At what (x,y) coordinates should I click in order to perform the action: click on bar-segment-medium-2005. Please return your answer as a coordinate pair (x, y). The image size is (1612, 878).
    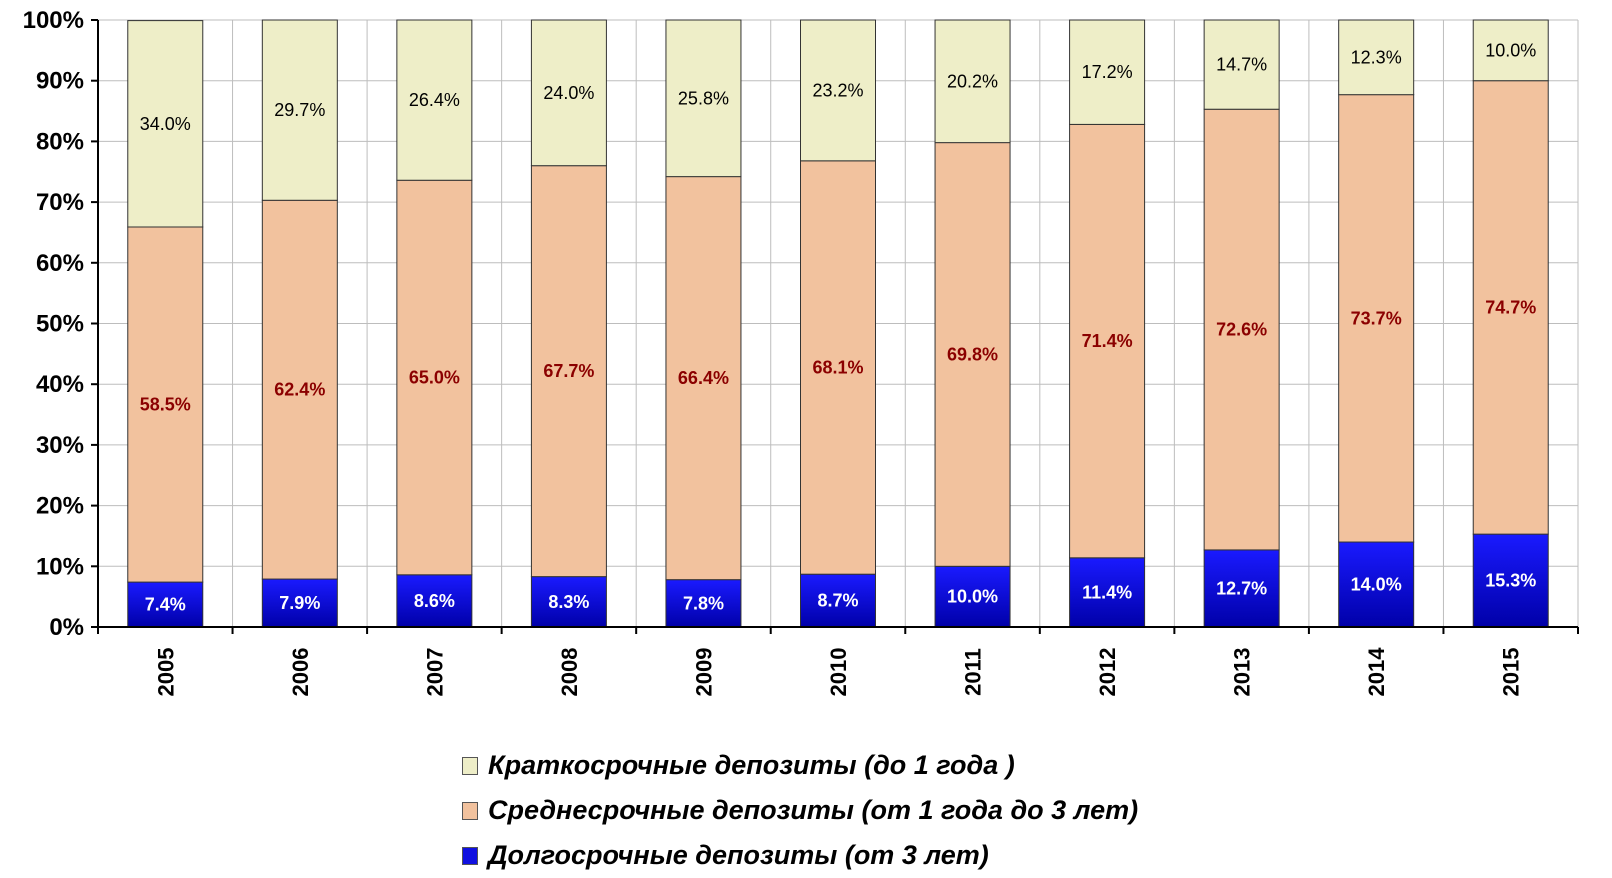
    Looking at the image, I should click on (165, 404).